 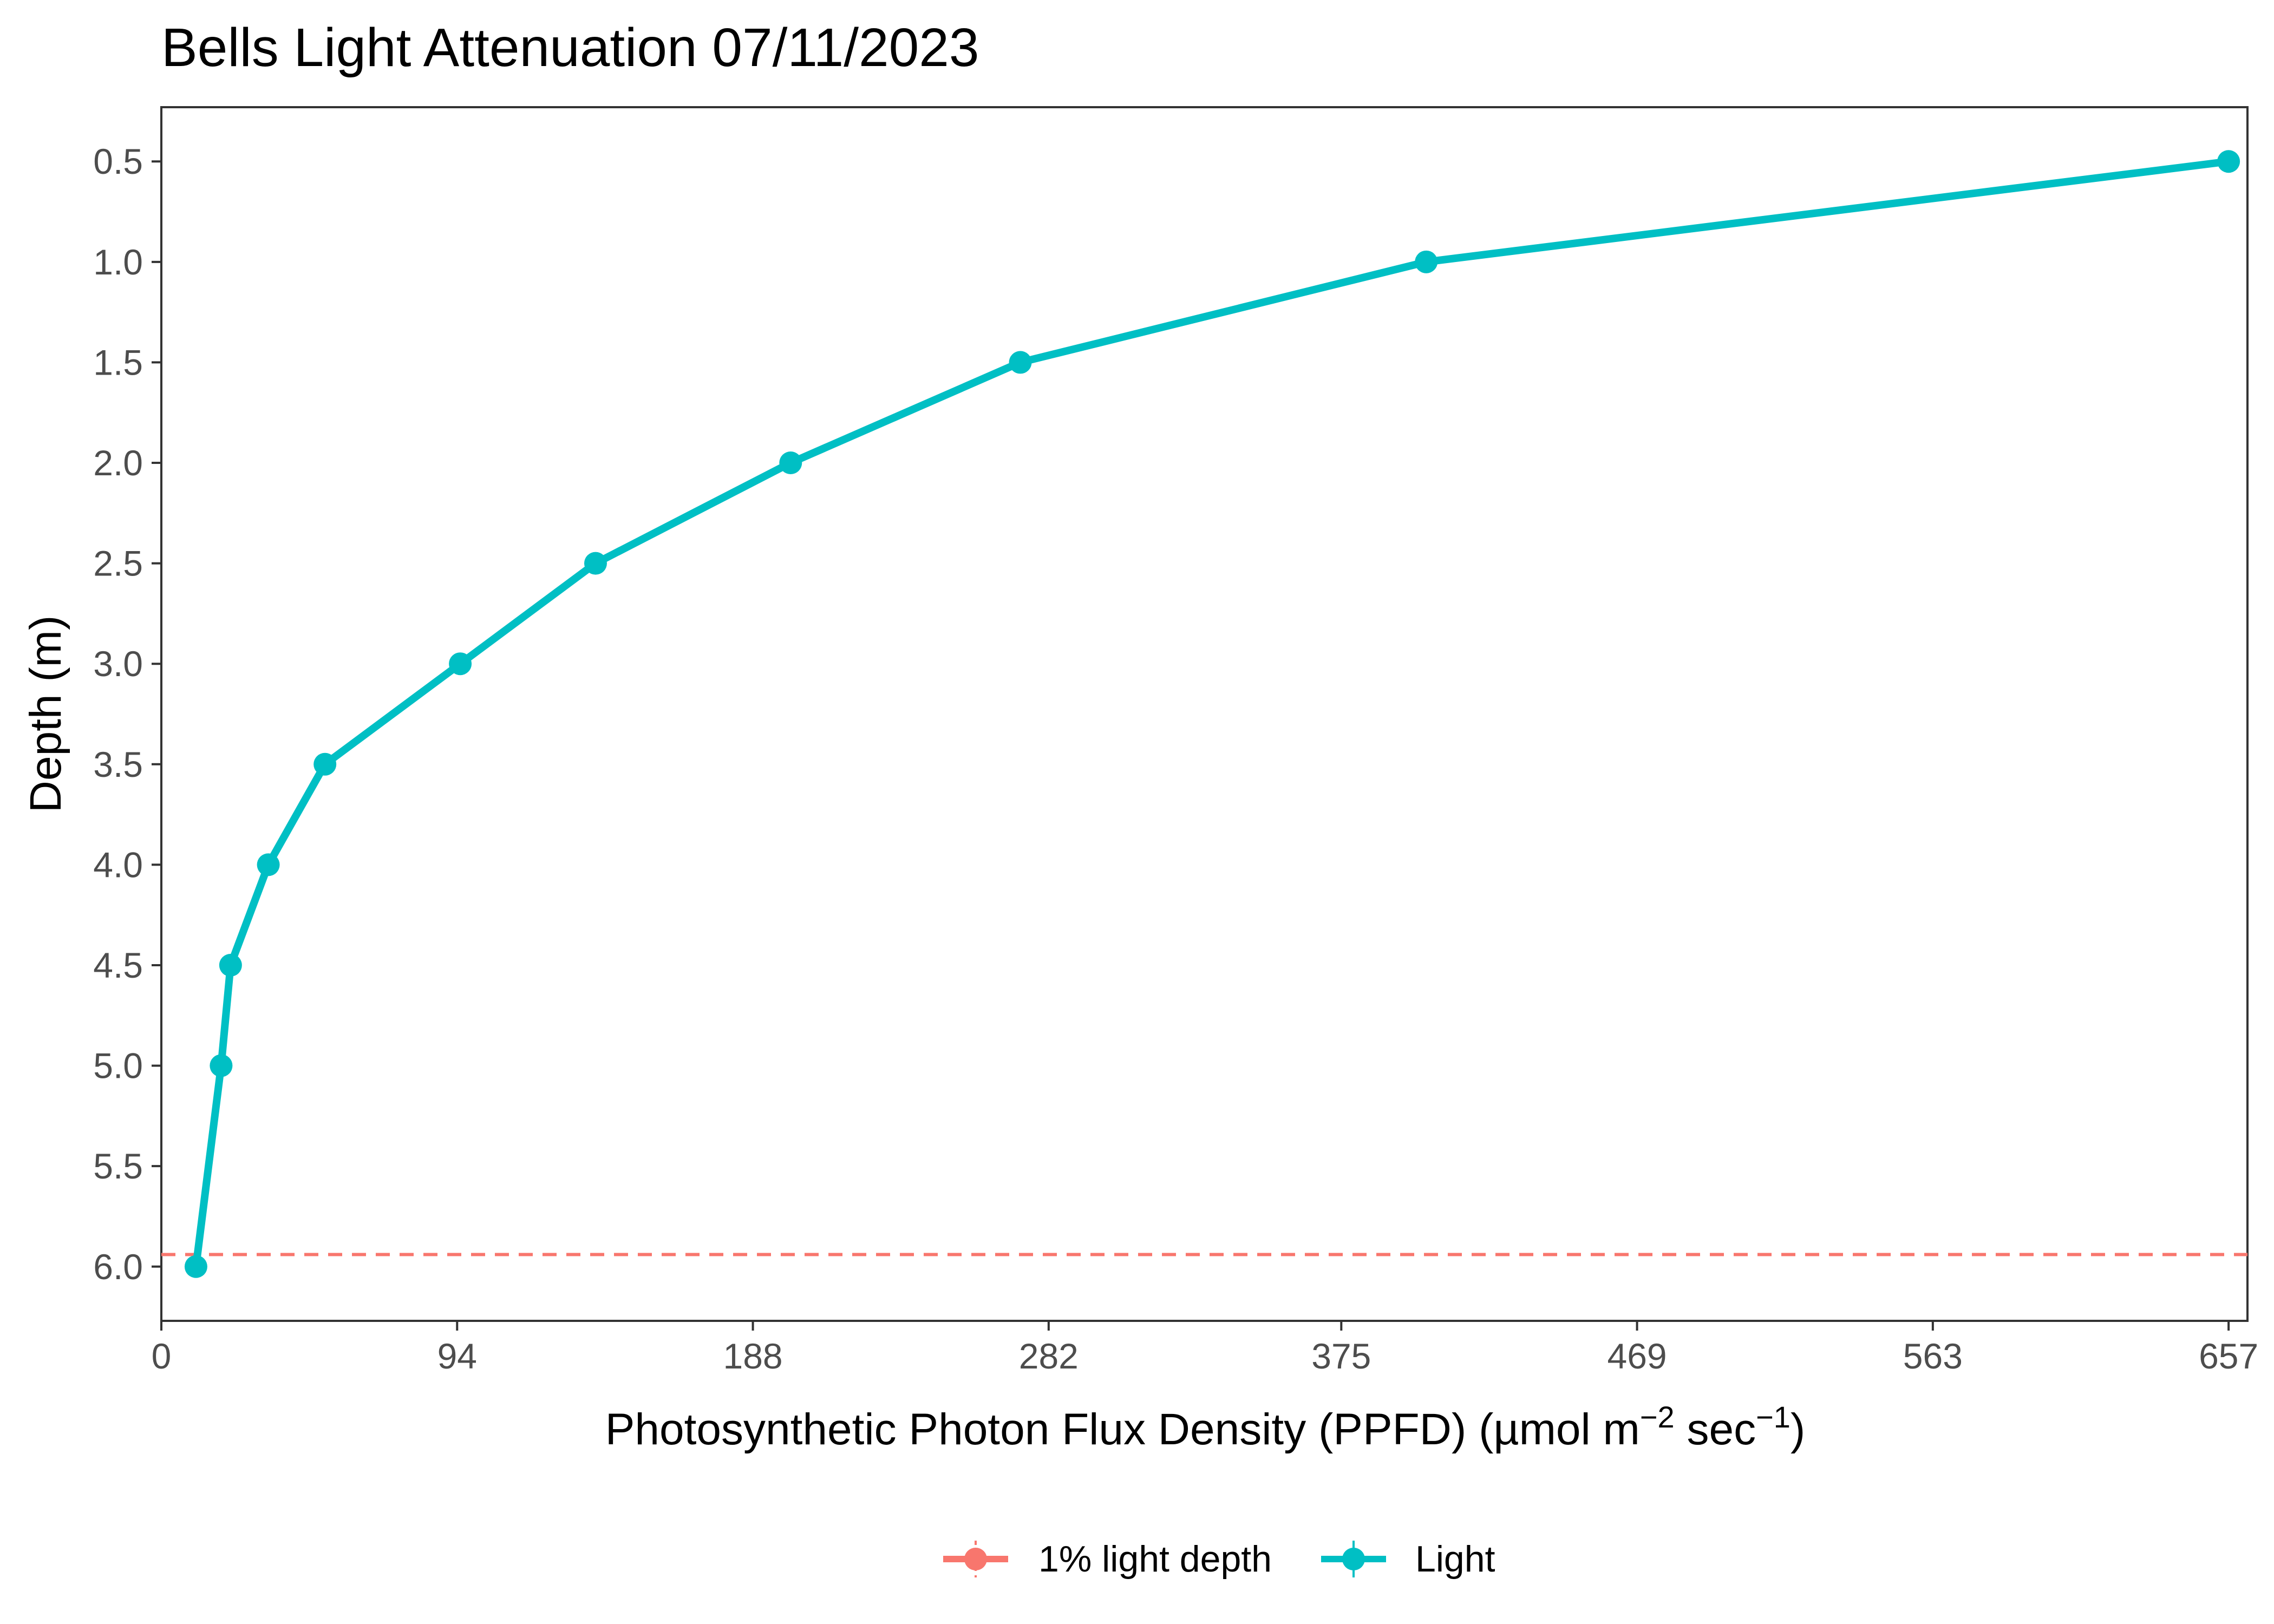 What do you see at coordinates (118, 463) in the screenshot?
I see `y-tick-label: 2.0` at bounding box center [118, 463].